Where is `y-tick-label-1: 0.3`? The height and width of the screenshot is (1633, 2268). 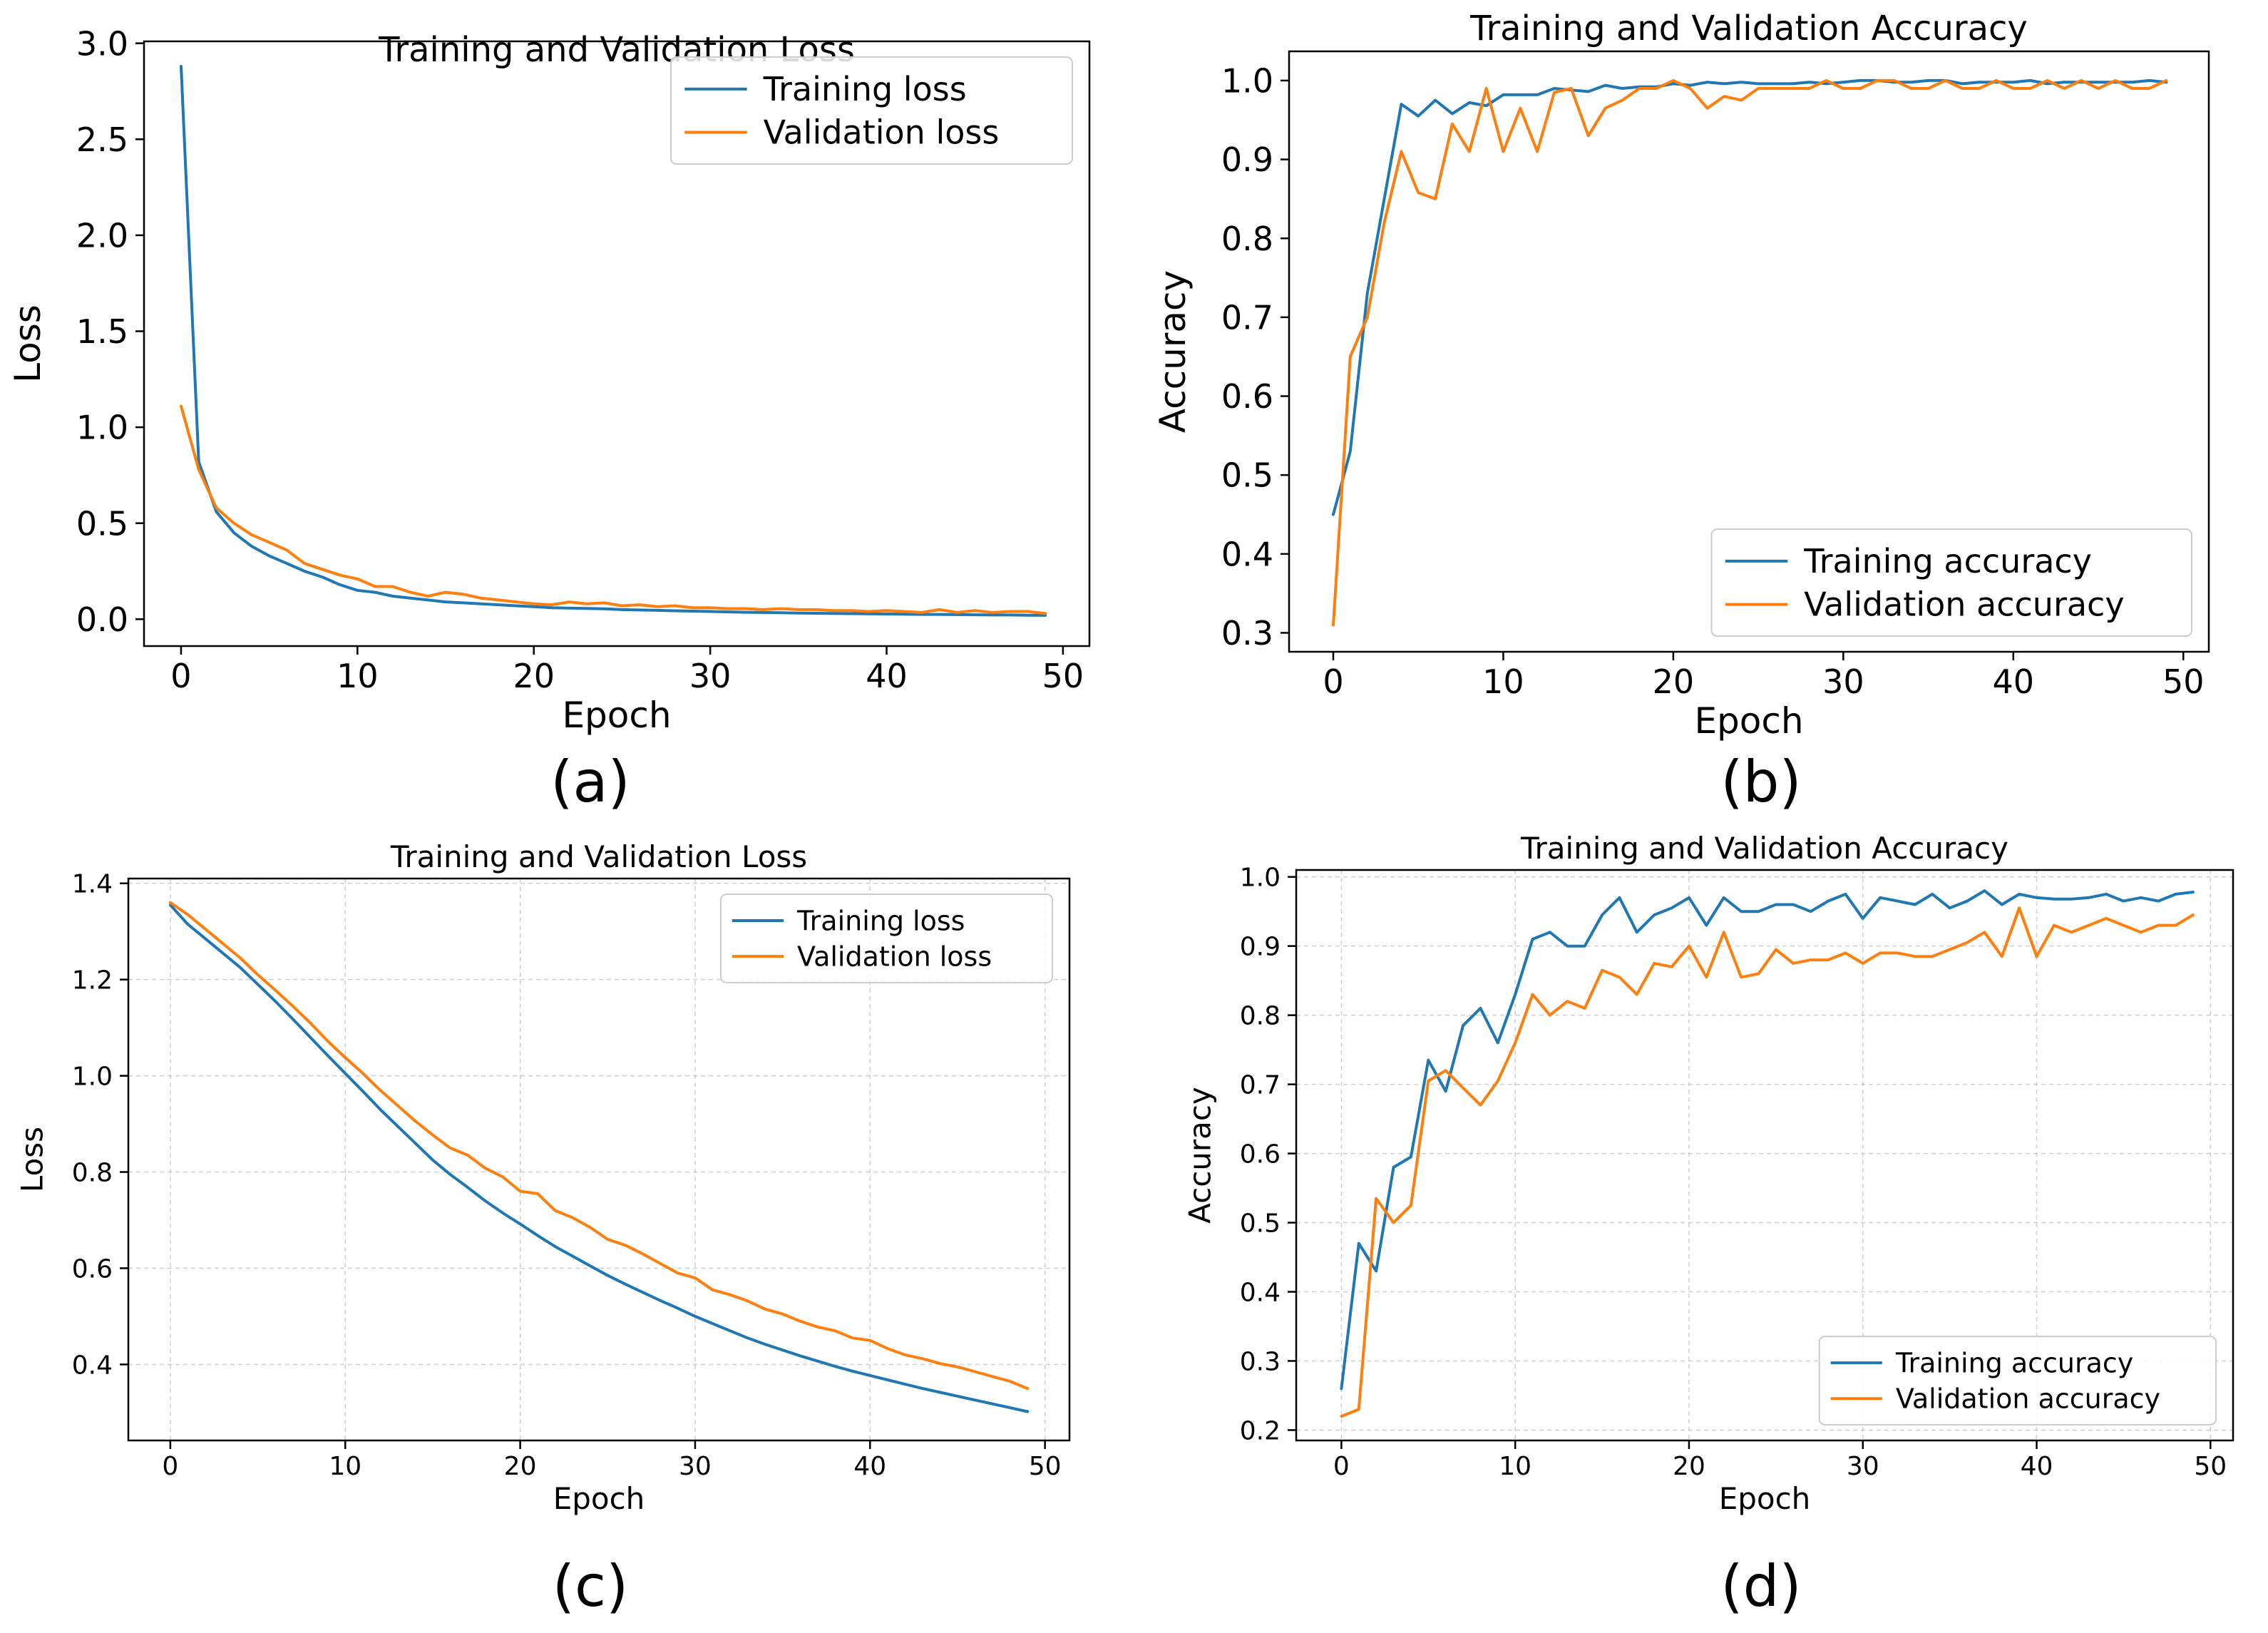 y-tick-label-1: 0.3 is located at coordinates (1260, 1361).